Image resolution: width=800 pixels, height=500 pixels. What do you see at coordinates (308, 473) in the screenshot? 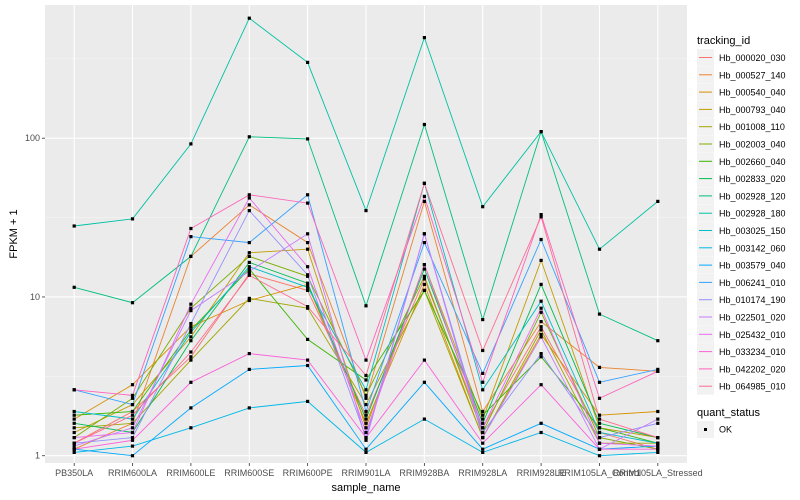
I see `x-tick-label: RRIM600PE` at bounding box center [308, 473].